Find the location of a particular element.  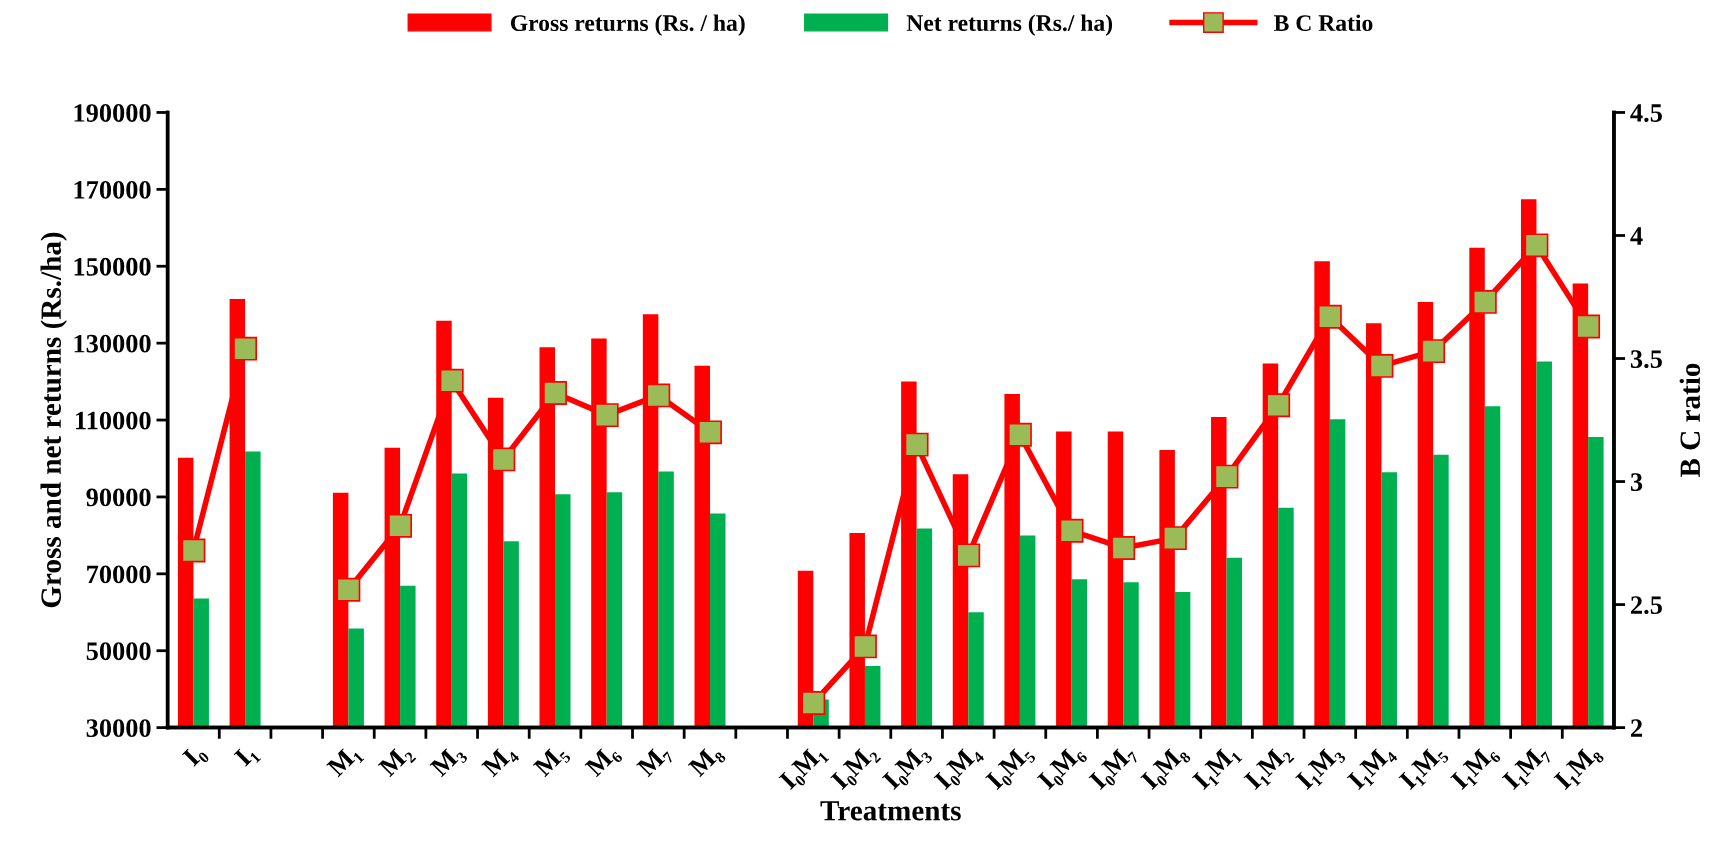

x-tick-label: I₀M₇ is located at coordinates (1114, 768).